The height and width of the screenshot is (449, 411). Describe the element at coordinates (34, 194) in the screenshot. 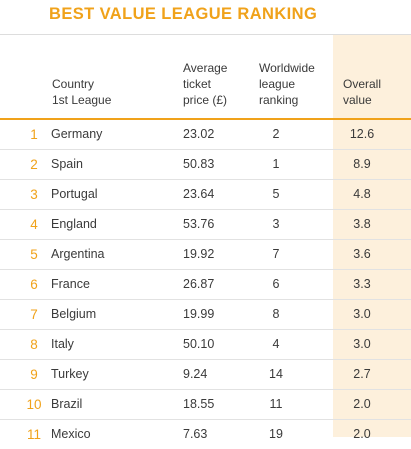

I see `rank-number: 3` at that location.